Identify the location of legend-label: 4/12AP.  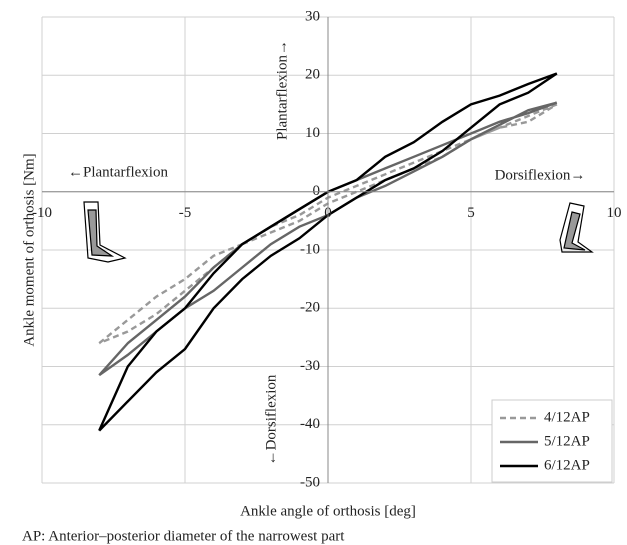
(567, 417).